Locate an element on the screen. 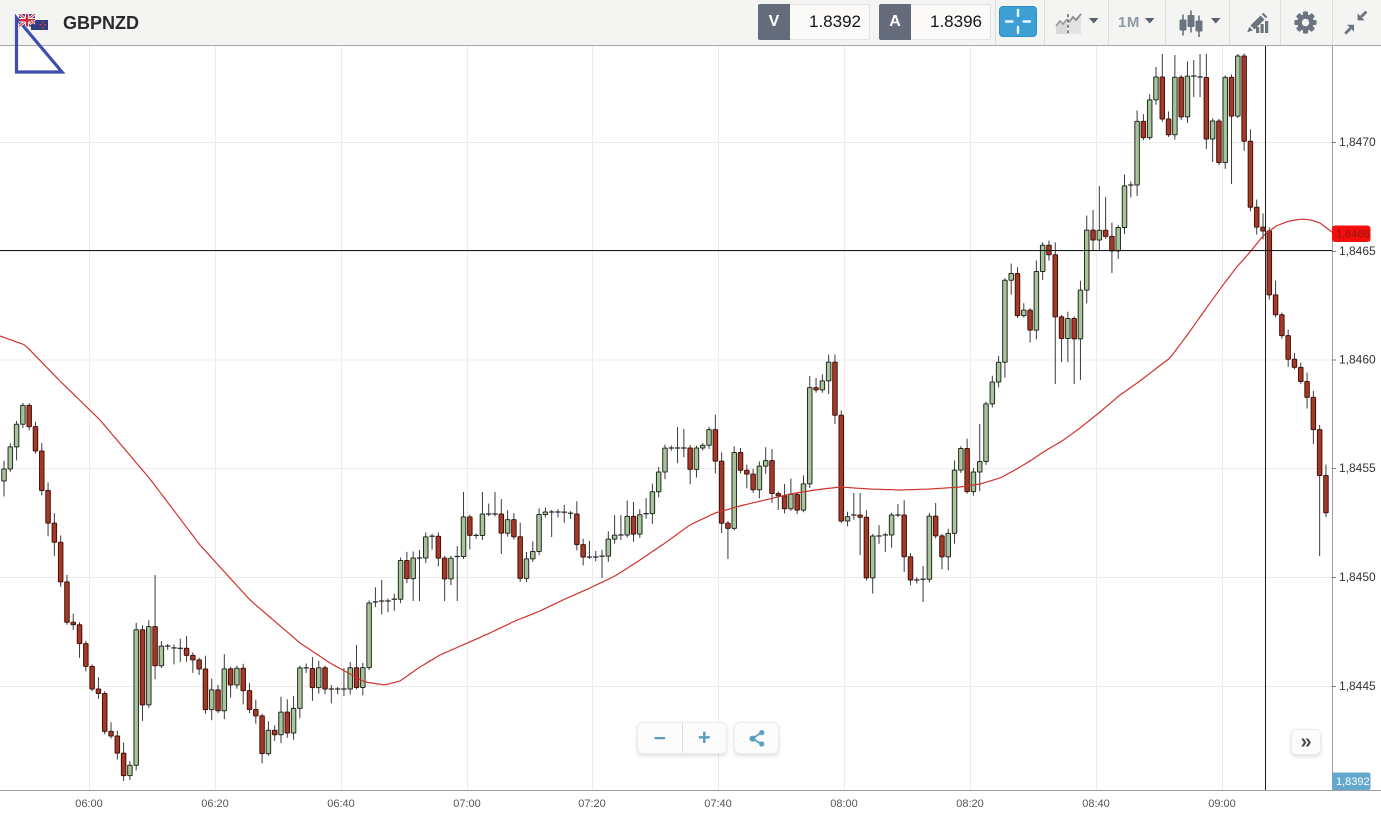 This screenshot has width=1381, height=819. svg-text: 09:00 is located at coordinates (1222, 804).